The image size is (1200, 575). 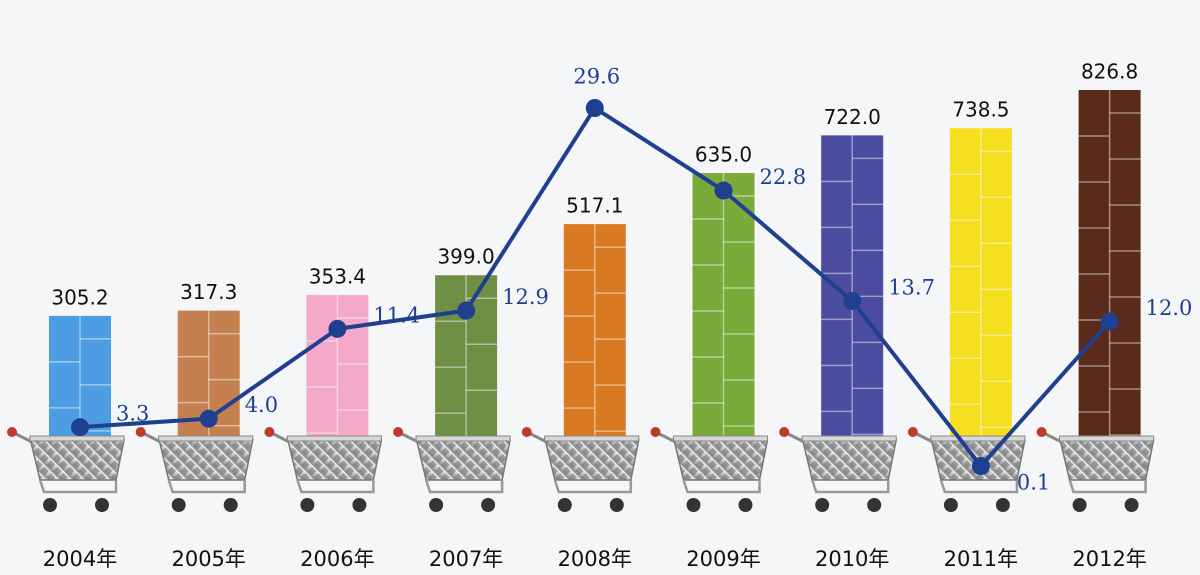 What do you see at coordinates (1109, 559) in the screenshot?
I see `x-tick-label: 2012年` at bounding box center [1109, 559].